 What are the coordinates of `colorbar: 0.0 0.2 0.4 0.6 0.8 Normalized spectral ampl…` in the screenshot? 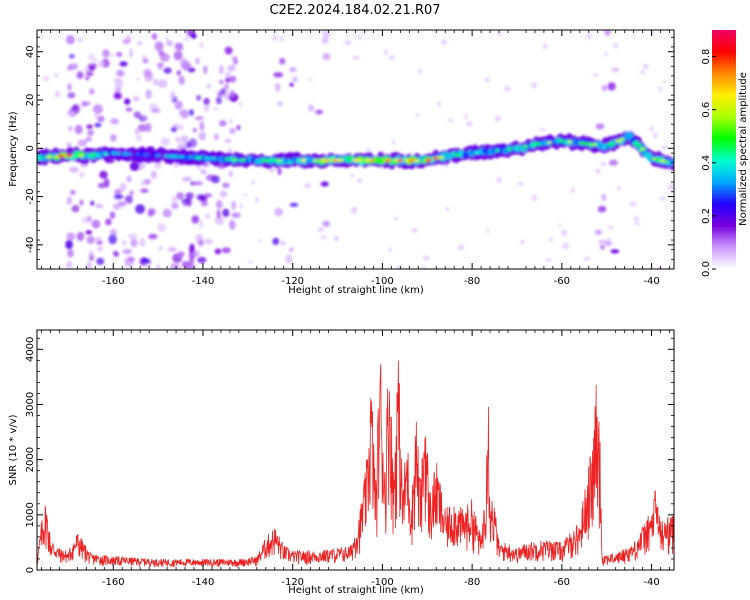 It's located at (725, 153).